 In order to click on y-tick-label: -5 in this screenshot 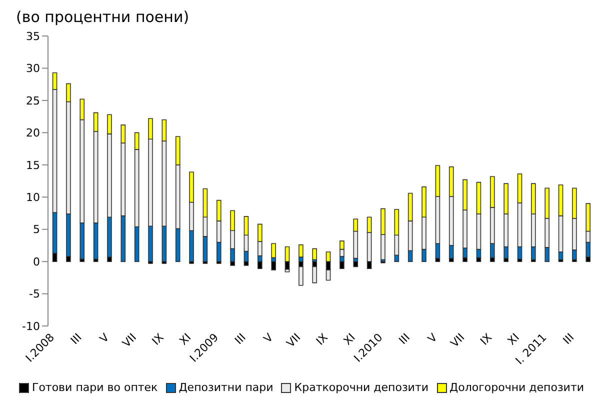, I will do `click(34, 294)`.